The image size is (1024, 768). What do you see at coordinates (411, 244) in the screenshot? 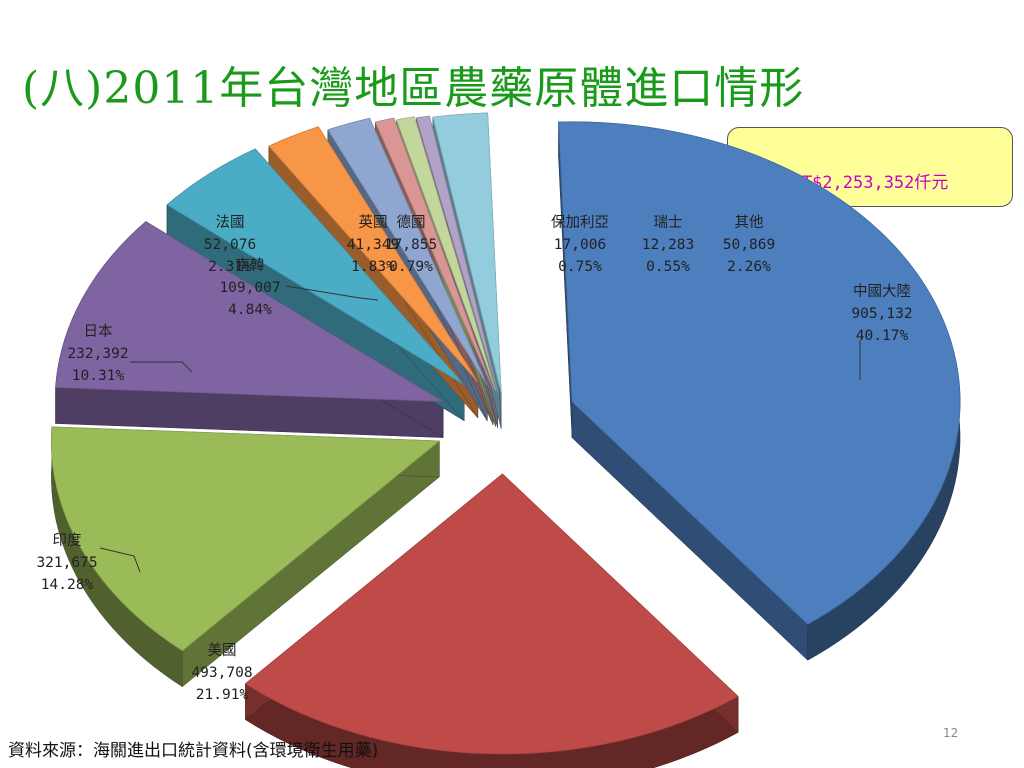
I see `slice-label-7: 德國 17,855 0.79%` at bounding box center [411, 244].